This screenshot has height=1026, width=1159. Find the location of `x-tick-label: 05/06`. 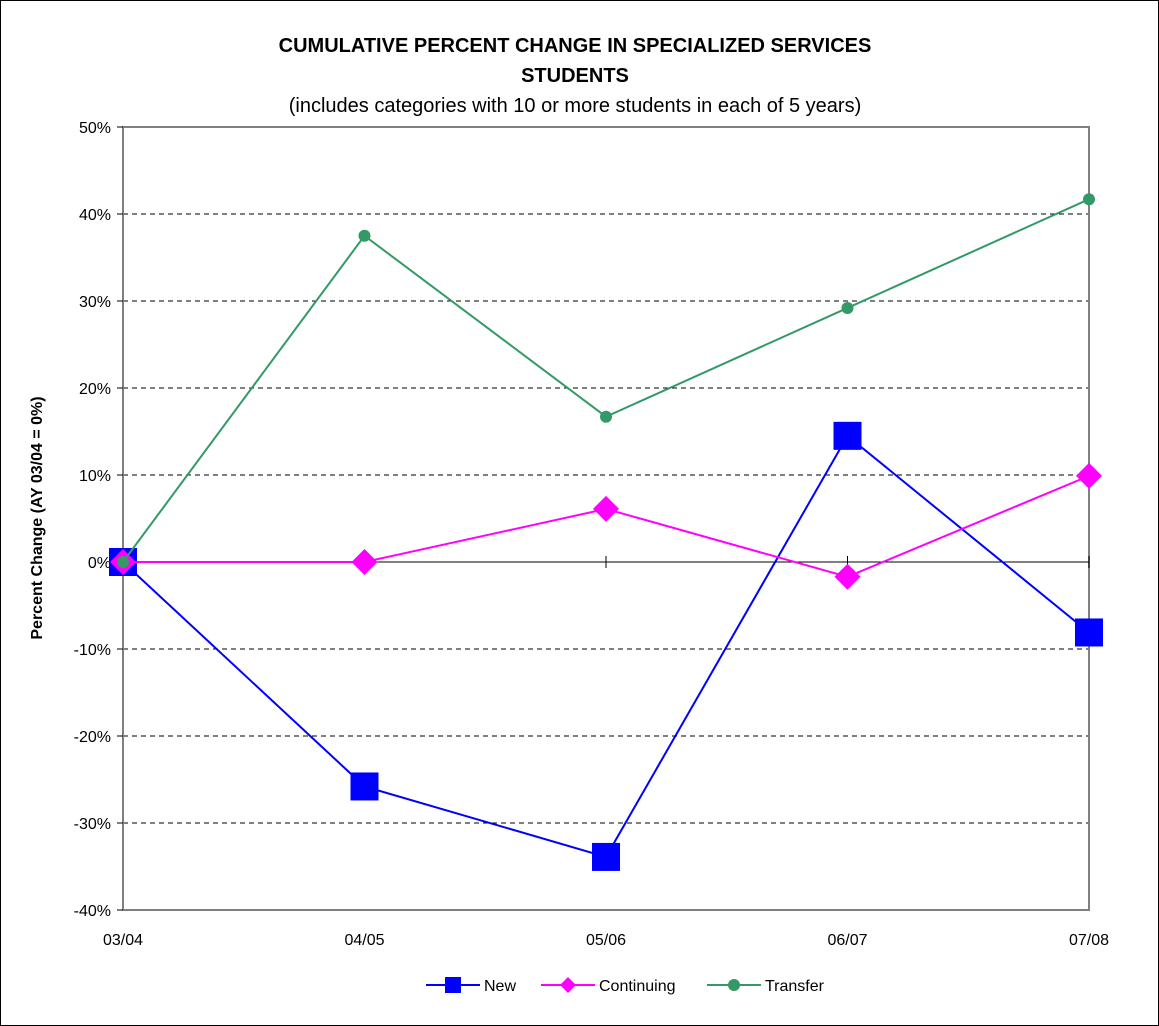

x-tick-label: 05/06 is located at coordinates (606, 940).